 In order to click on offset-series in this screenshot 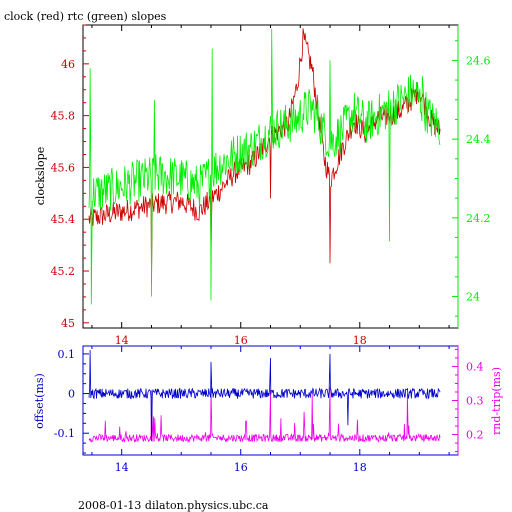, I will do `click(264, 396)`.